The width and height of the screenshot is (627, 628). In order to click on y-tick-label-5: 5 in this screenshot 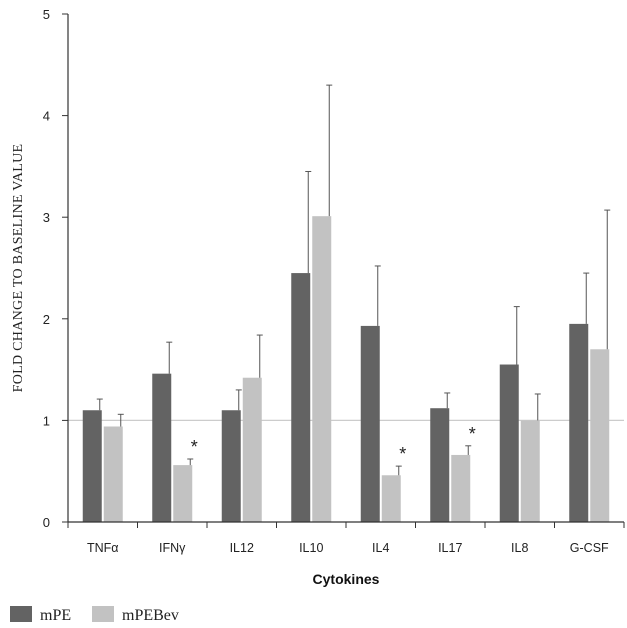, I will do `click(46, 14)`.